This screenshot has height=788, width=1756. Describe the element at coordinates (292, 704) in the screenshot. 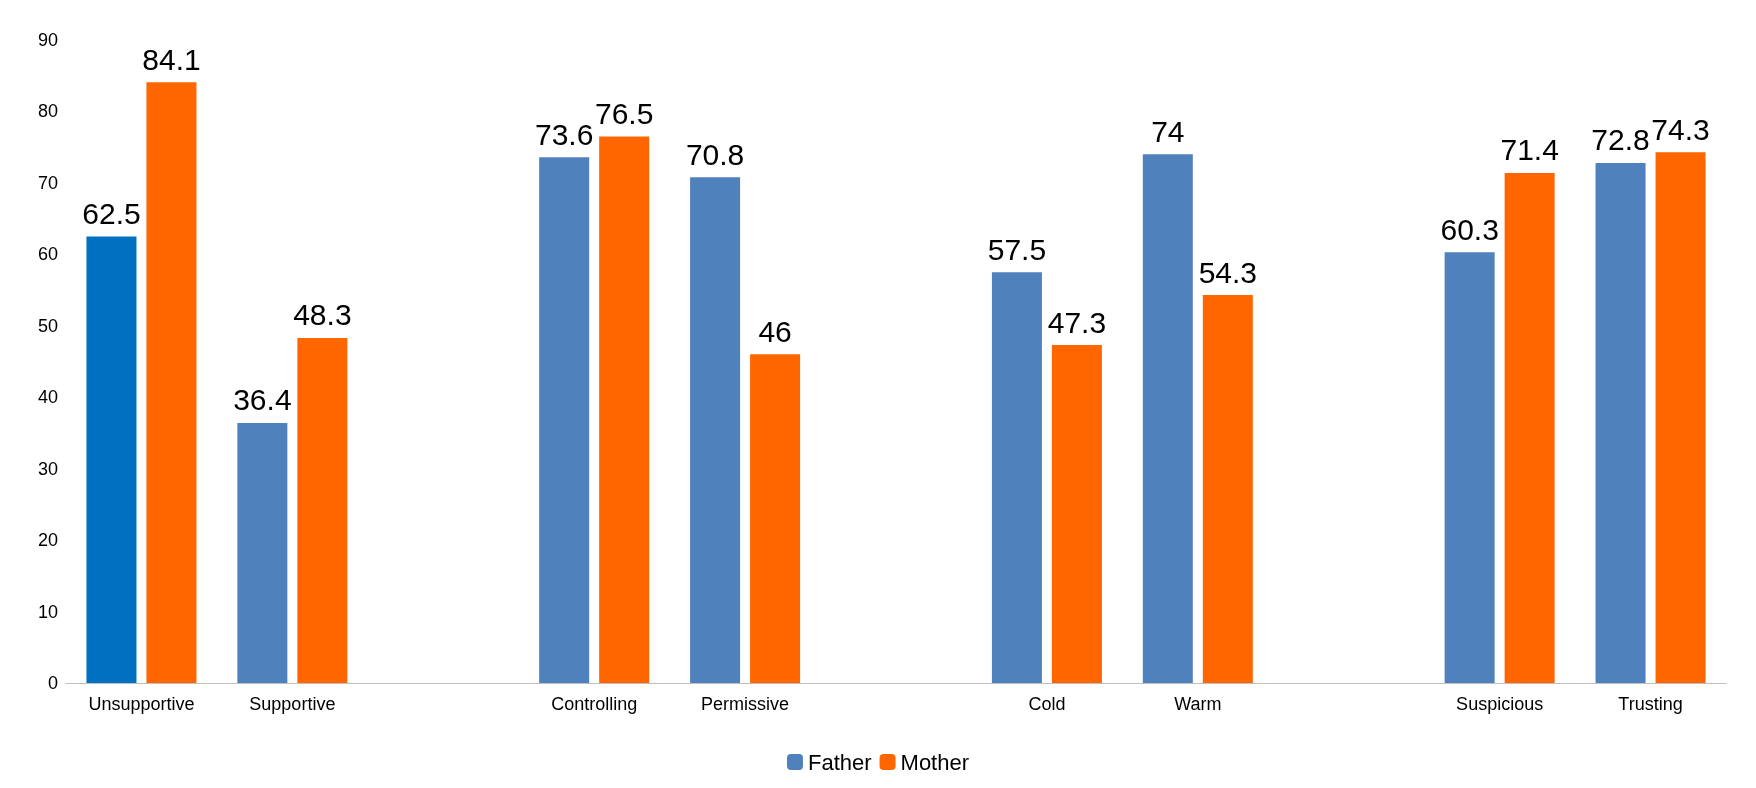

I see `x-tick-label: Supportive` at that location.